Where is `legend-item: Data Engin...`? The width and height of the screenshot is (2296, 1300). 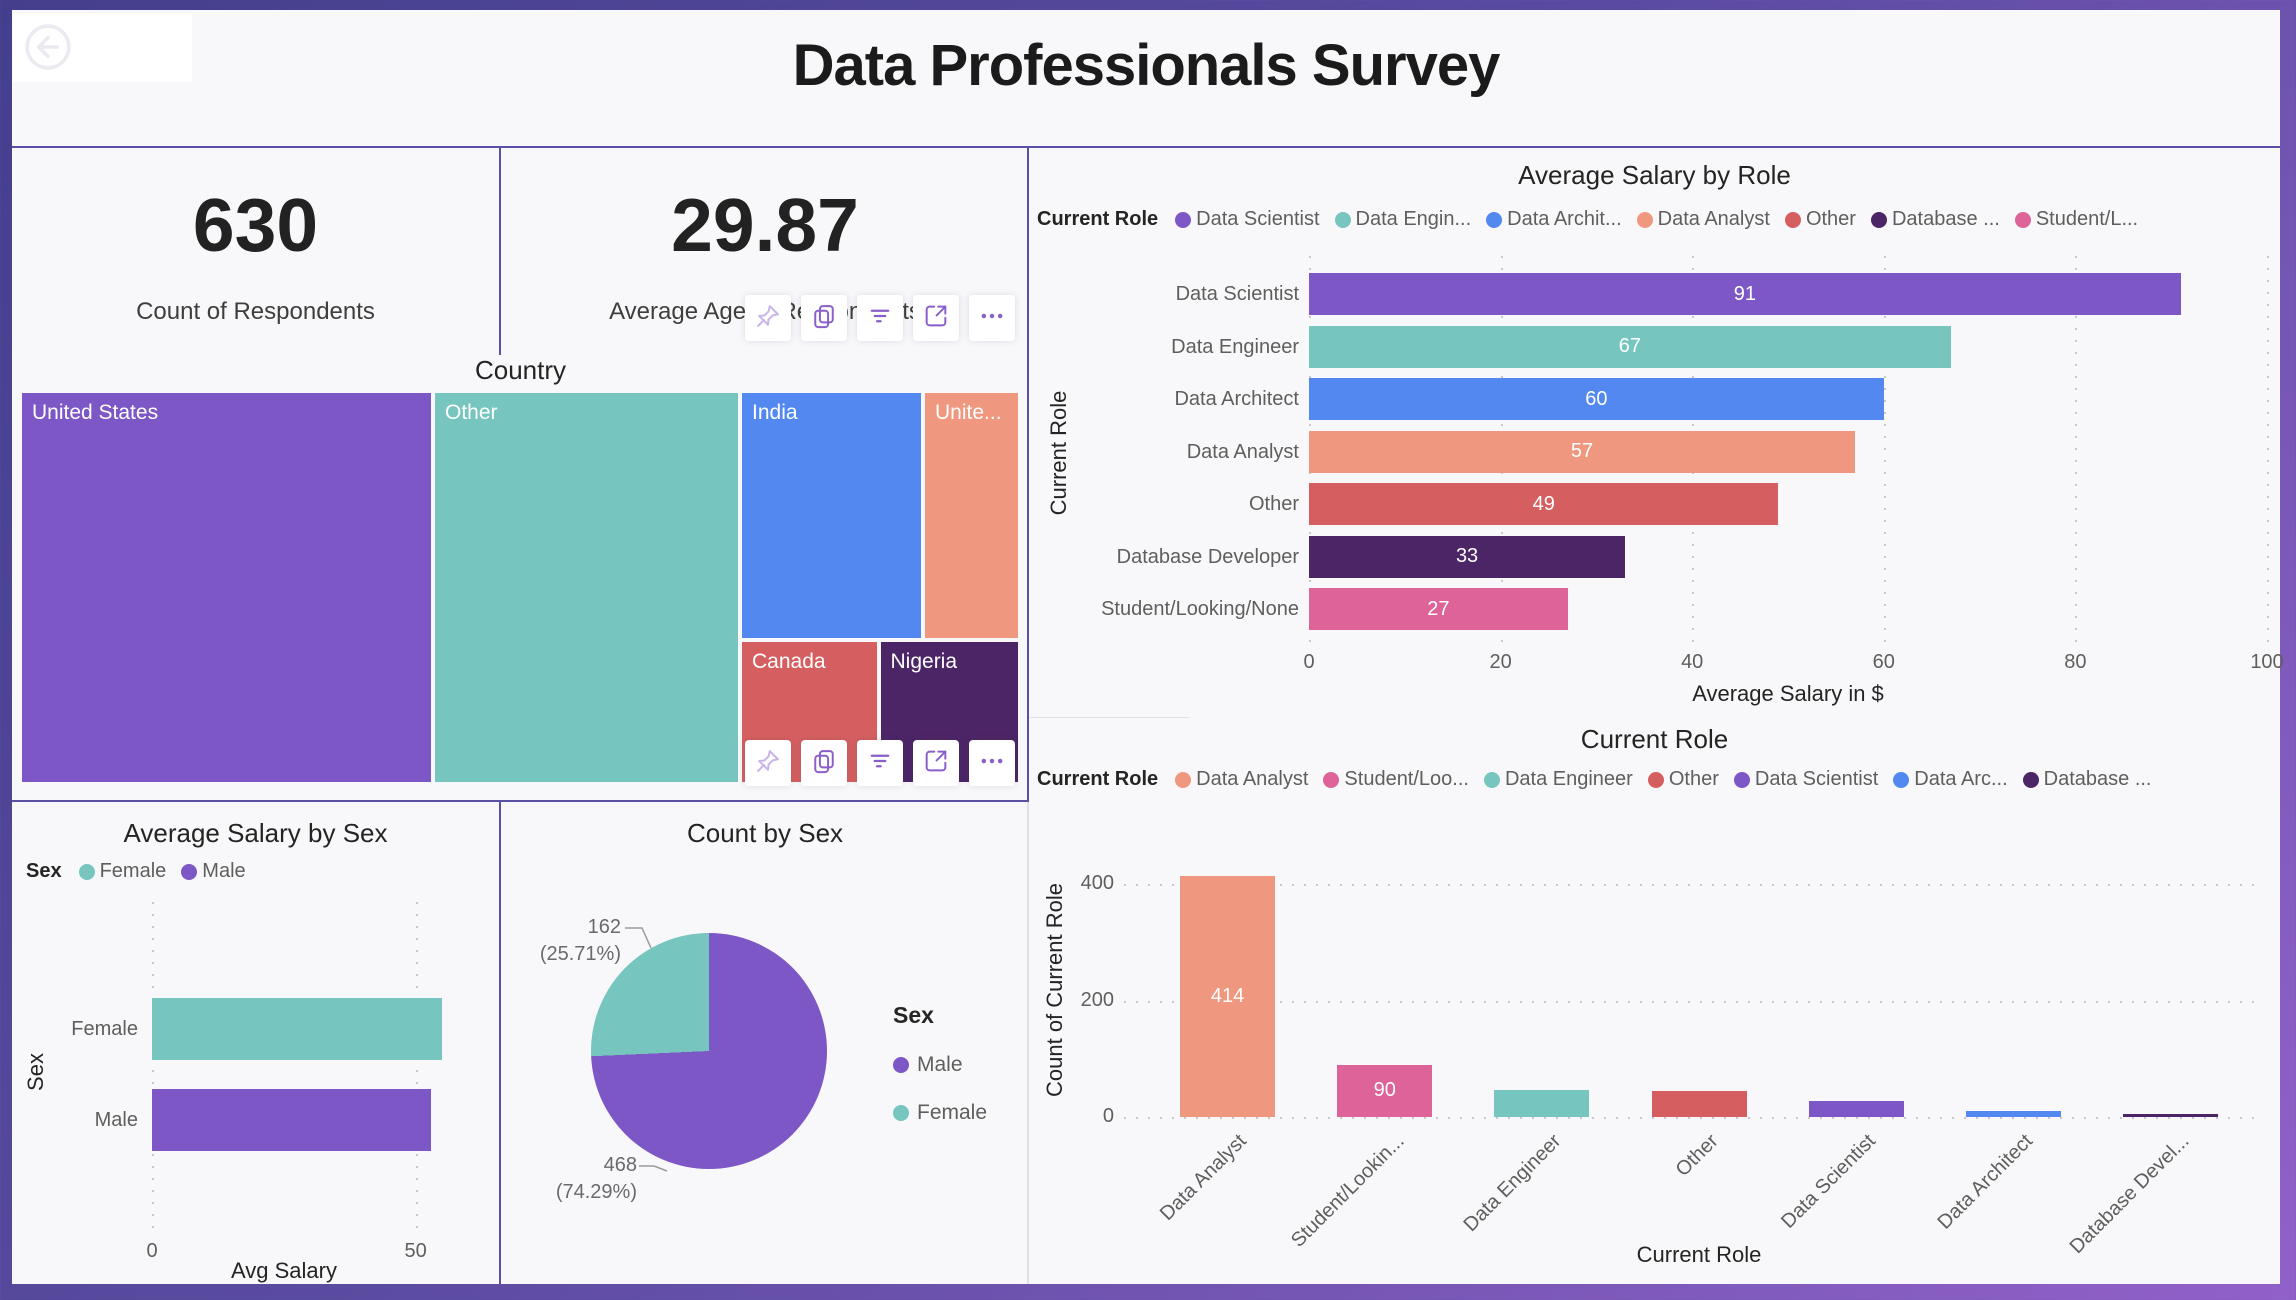 legend-item: Data Engin... is located at coordinates (1403, 219).